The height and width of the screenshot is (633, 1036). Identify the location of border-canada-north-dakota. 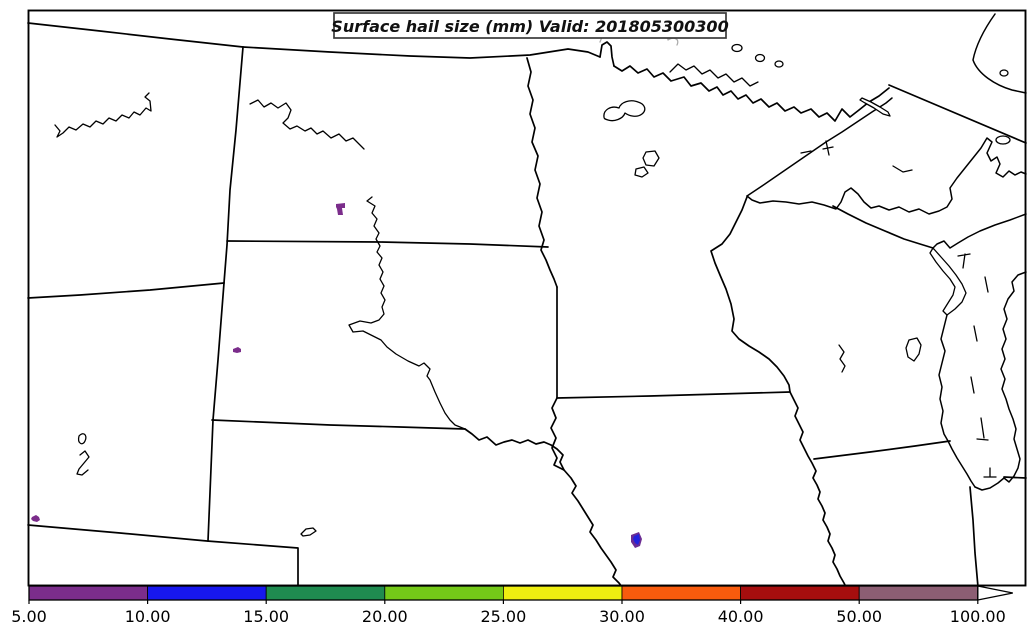
(421, 52).